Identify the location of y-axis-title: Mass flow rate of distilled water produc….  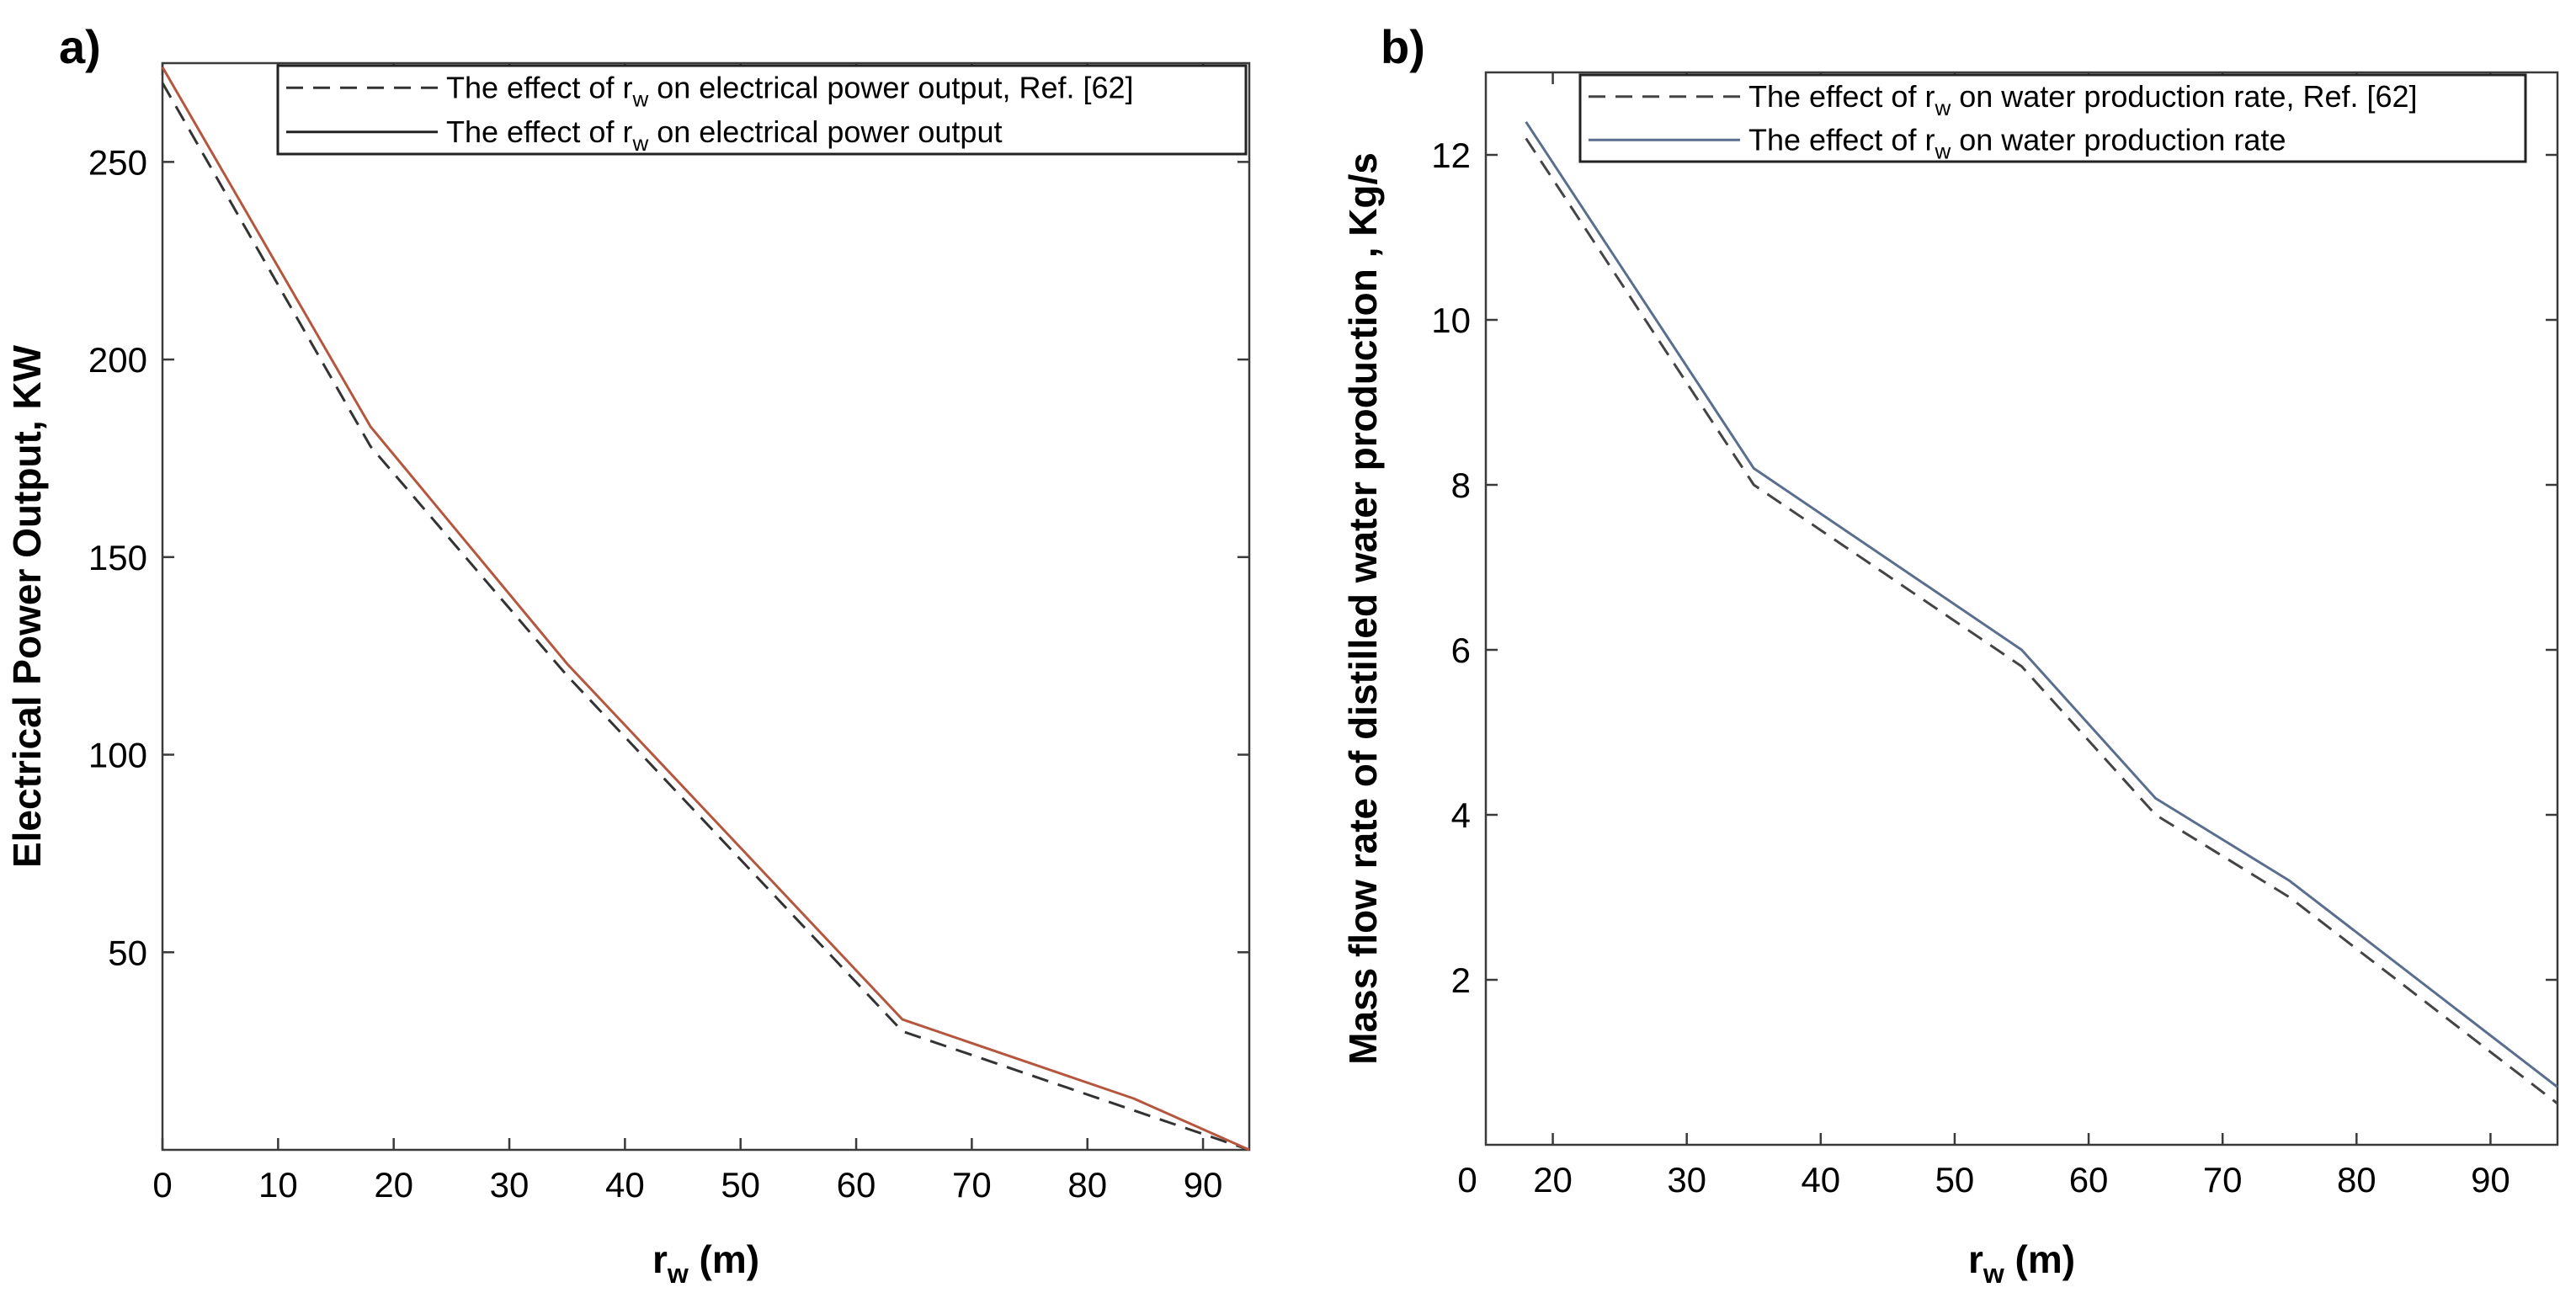
(1363, 608).